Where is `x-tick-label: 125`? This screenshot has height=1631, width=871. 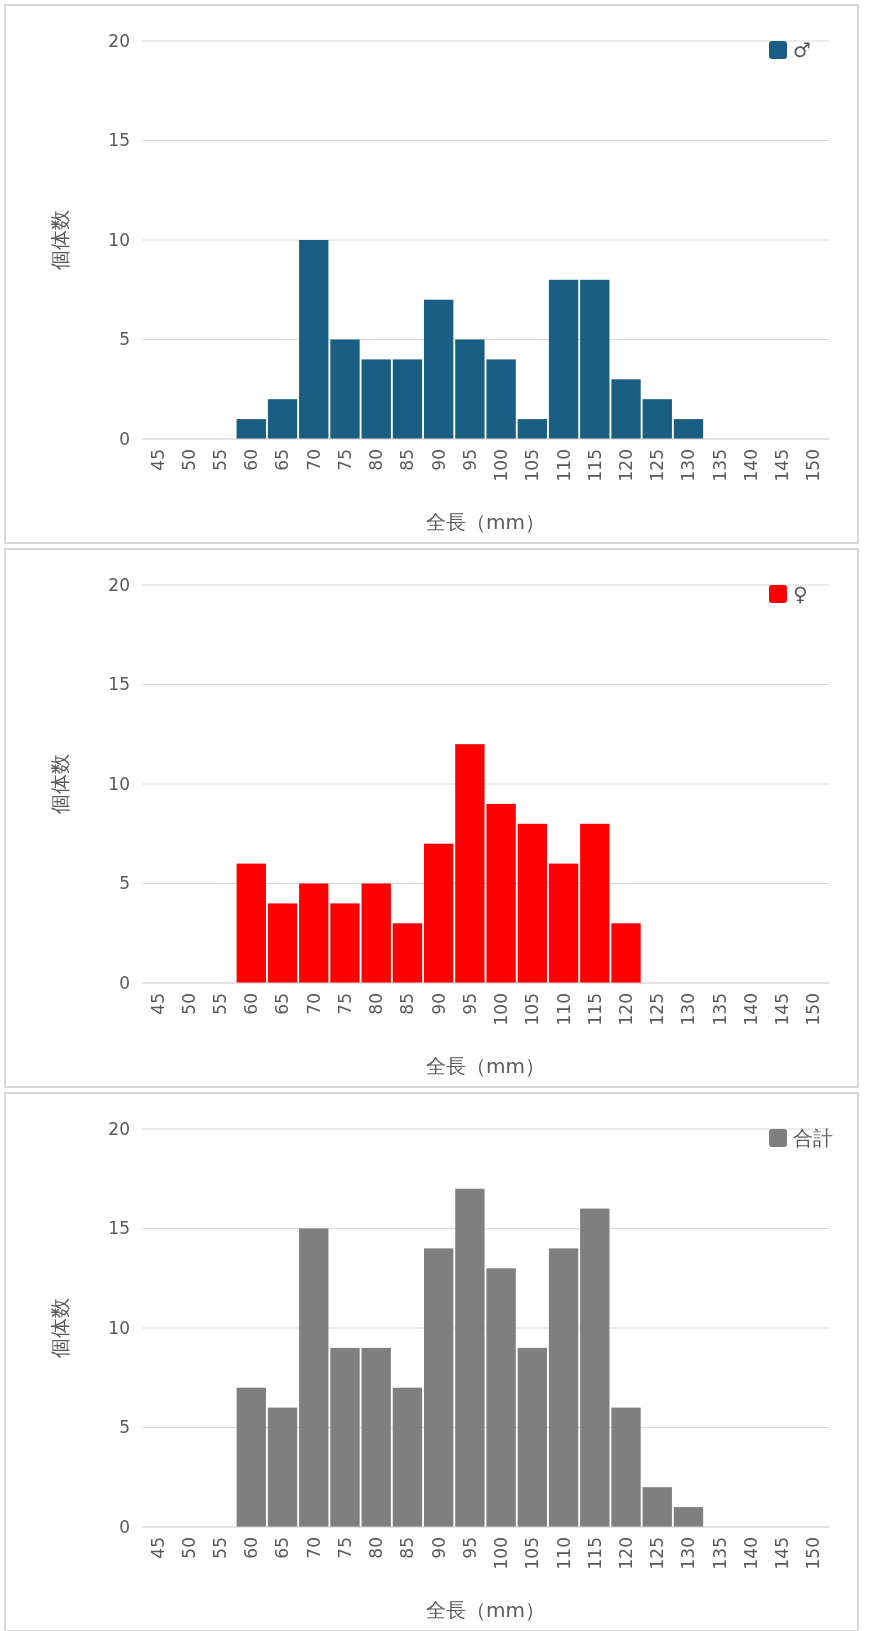
x-tick-label: 125 is located at coordinates (657, 1009).